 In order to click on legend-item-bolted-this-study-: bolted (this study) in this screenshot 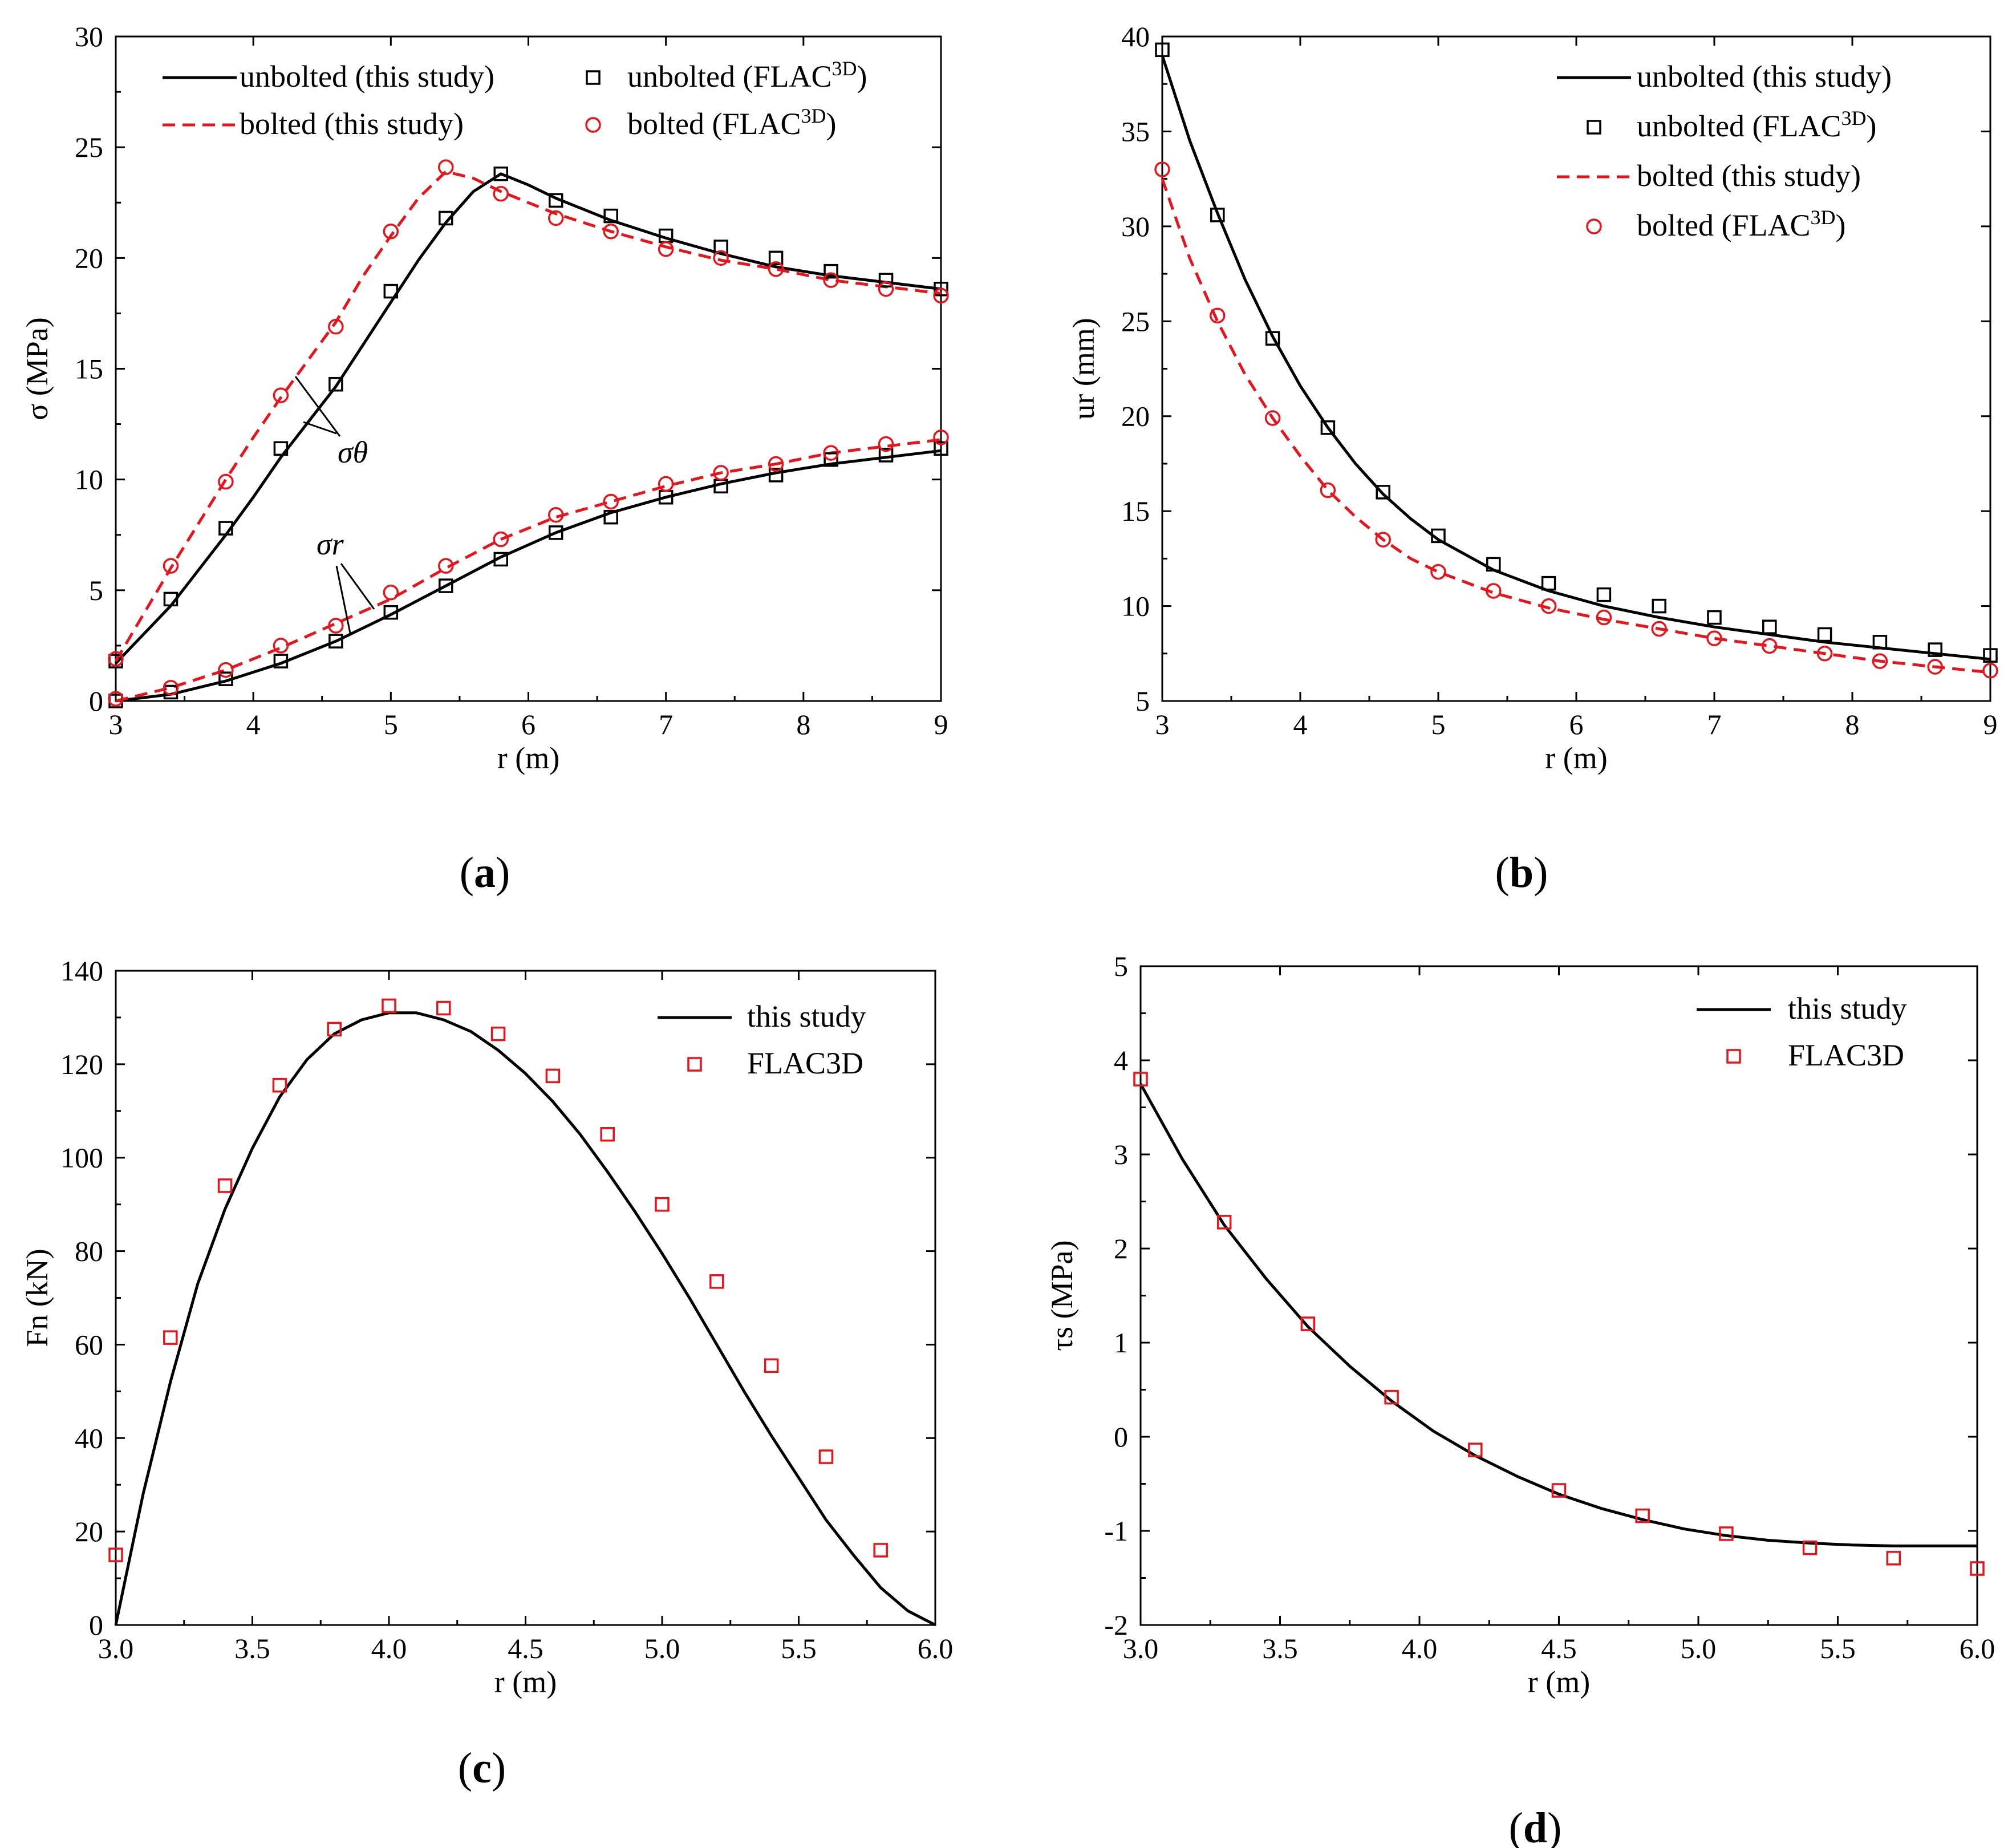, I will do `click(313, 124)`.